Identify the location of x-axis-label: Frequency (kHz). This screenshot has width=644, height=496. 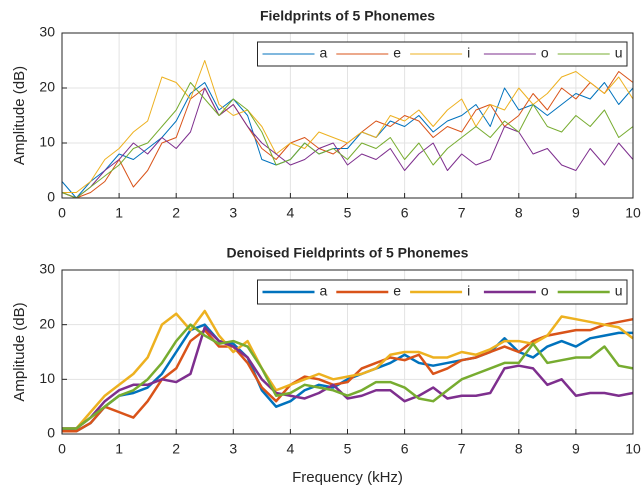
(347, 477).